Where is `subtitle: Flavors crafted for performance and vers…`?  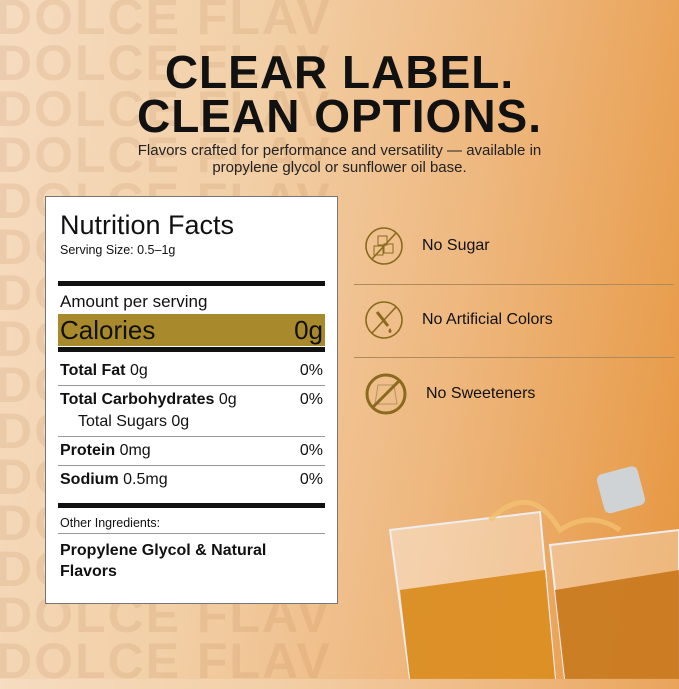
subtitle: Flavors crafted for performance and vers… is located at coordinates (339, 159).